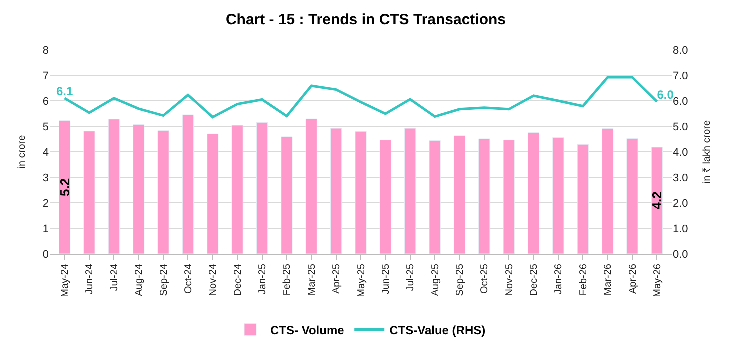  What do you see at coordinates (214, 280) in the screenshot?
I see `x-tick-label: Nov-24` at bounding box center [214, 280].